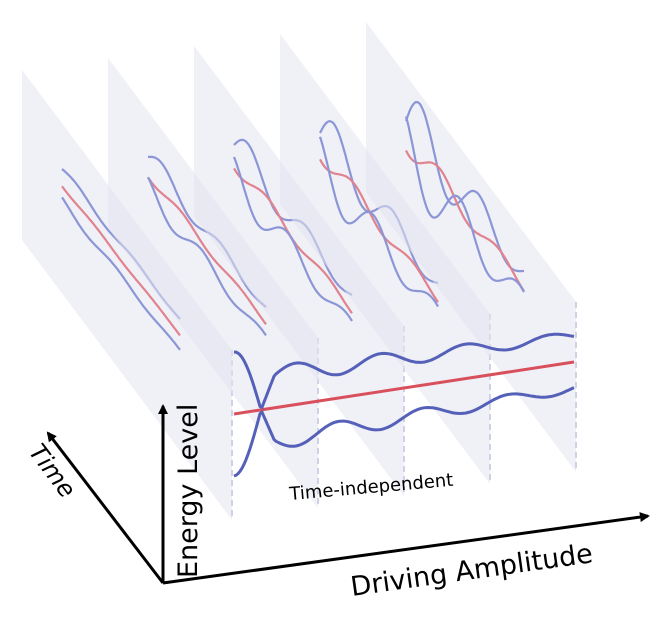  Describe the element at coordinates (105, 507) in the screenshot. I see `time-axis-arrow` at that location.